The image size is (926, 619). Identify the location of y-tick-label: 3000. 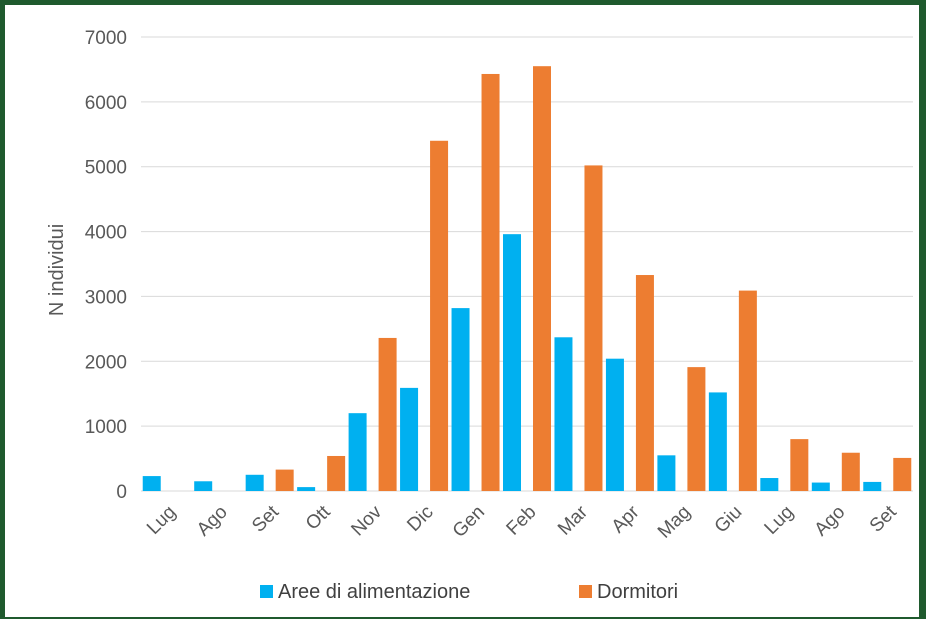
(106, 297).